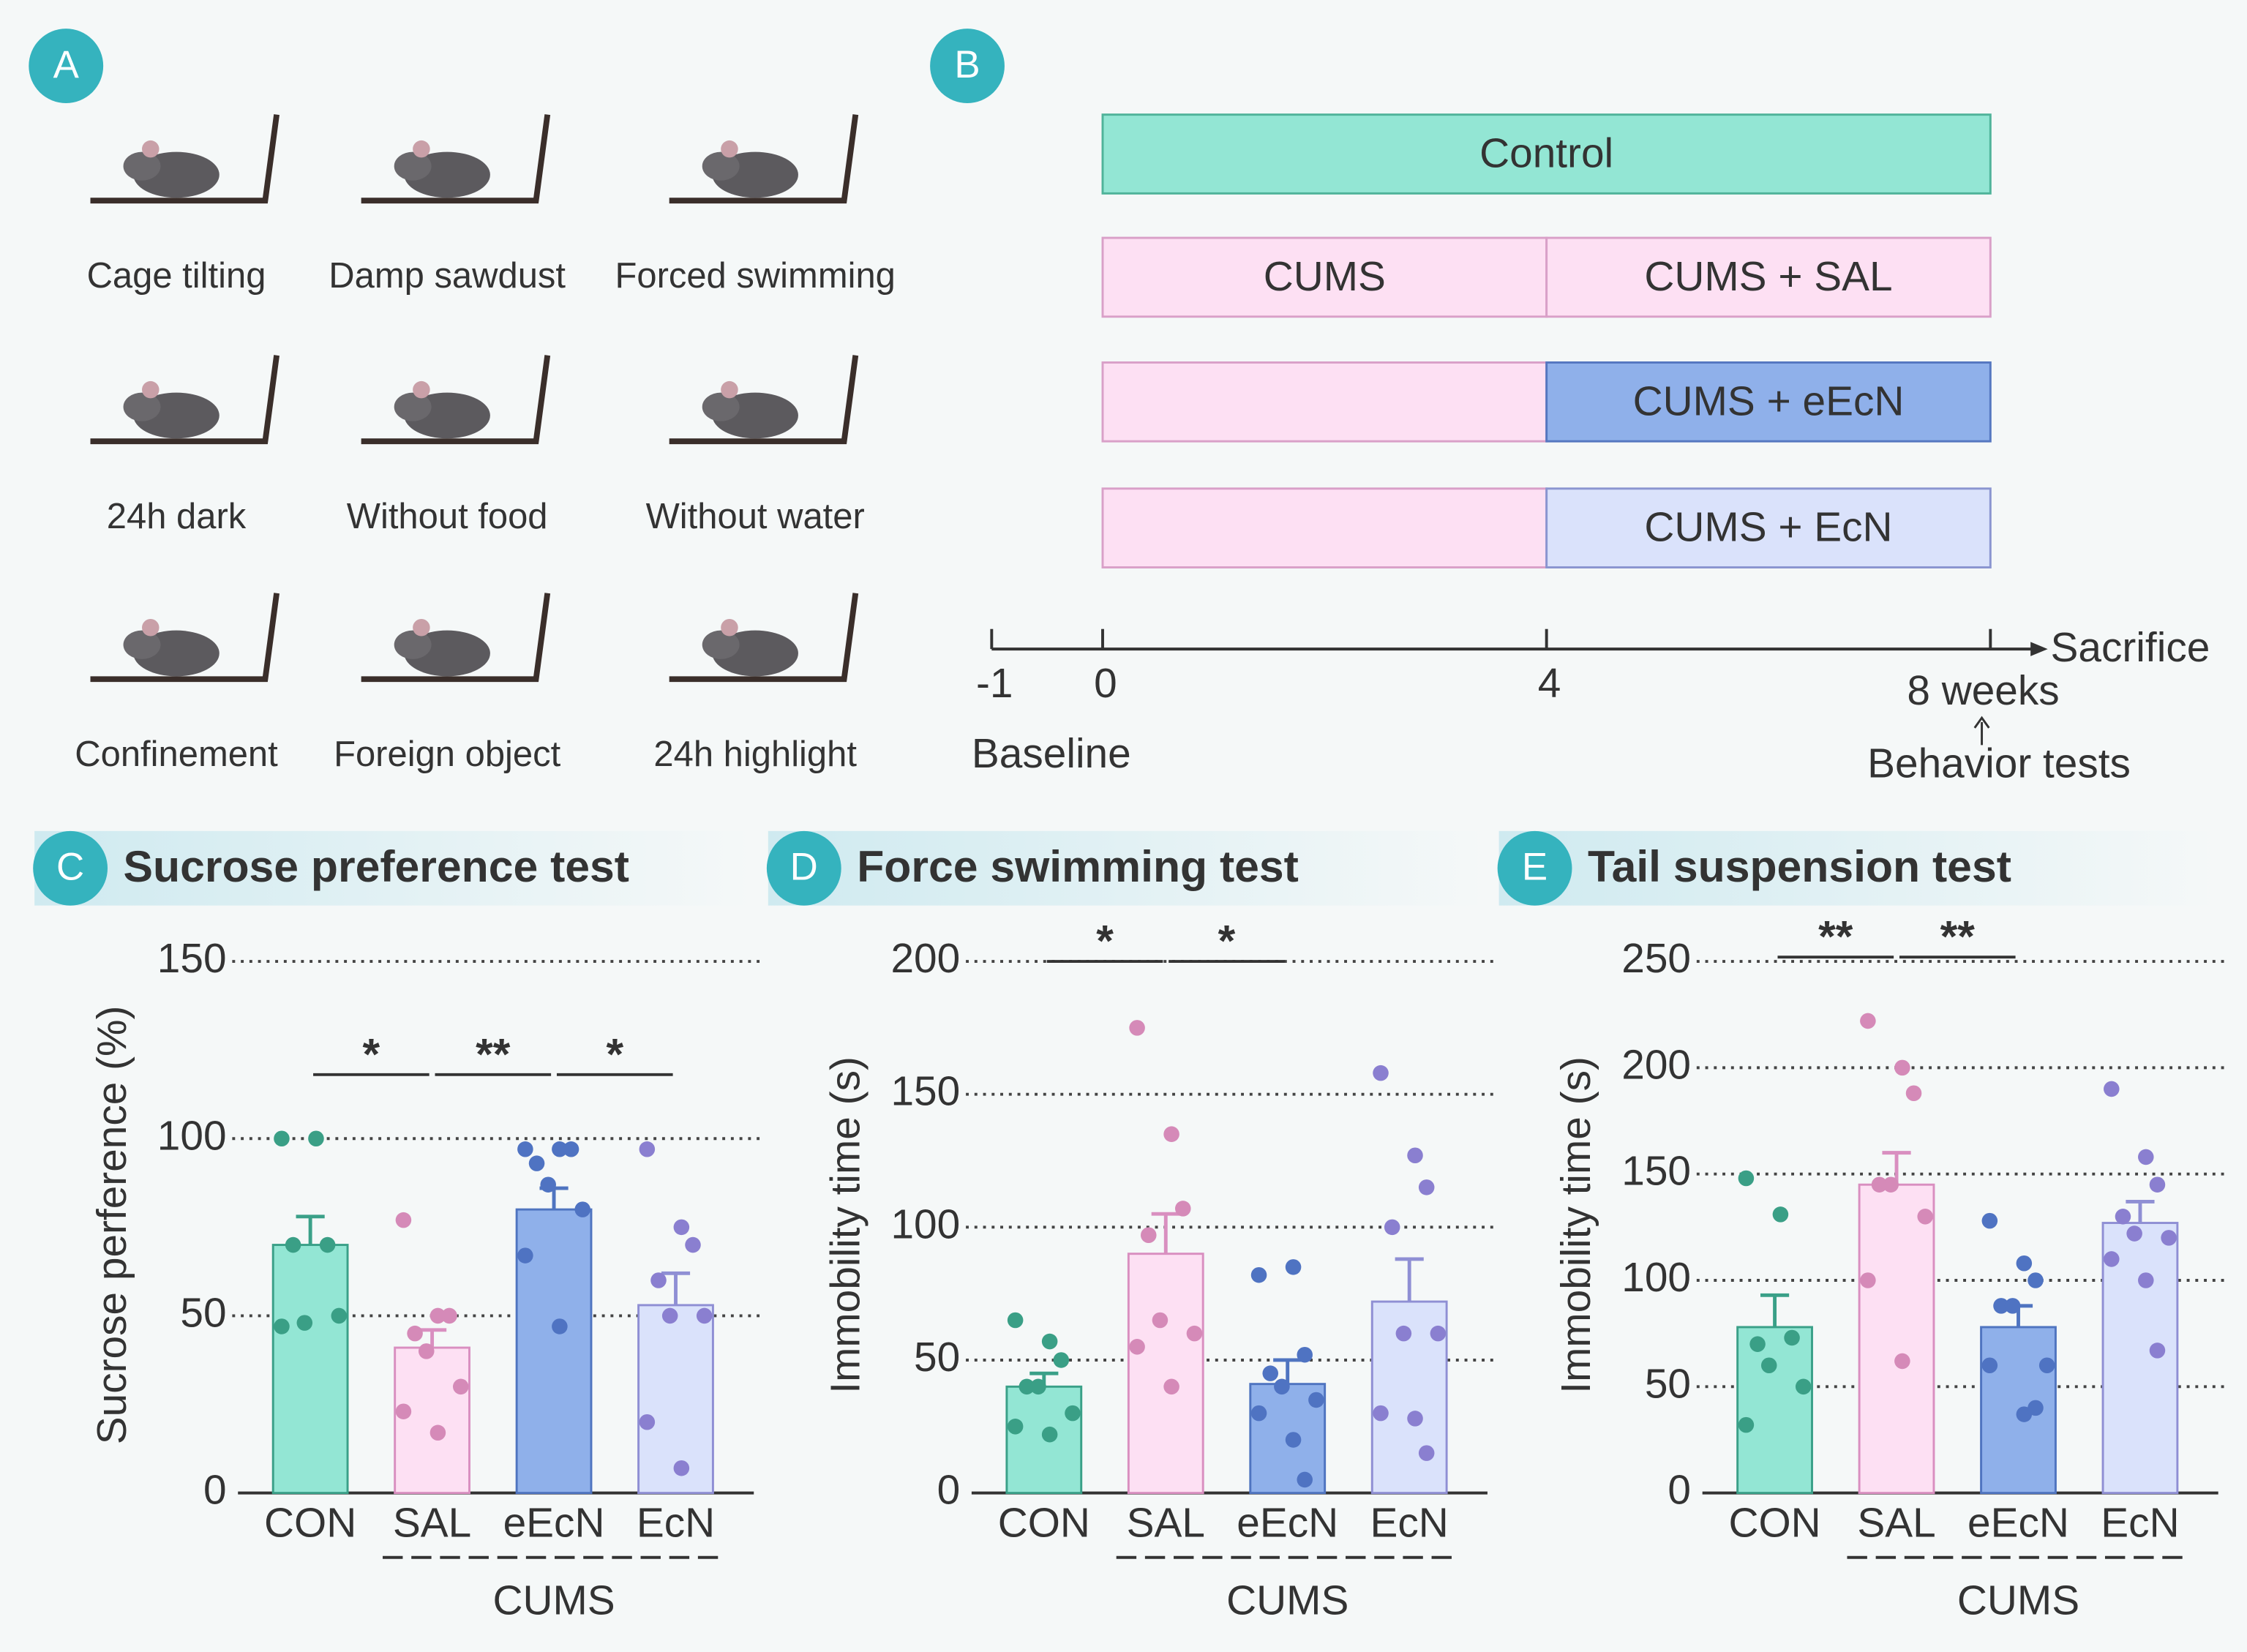  Describe the element at coordinates (112, 1226) in the screenshot. I see `y-axis-title: Sucrose perference (%)` at that location.